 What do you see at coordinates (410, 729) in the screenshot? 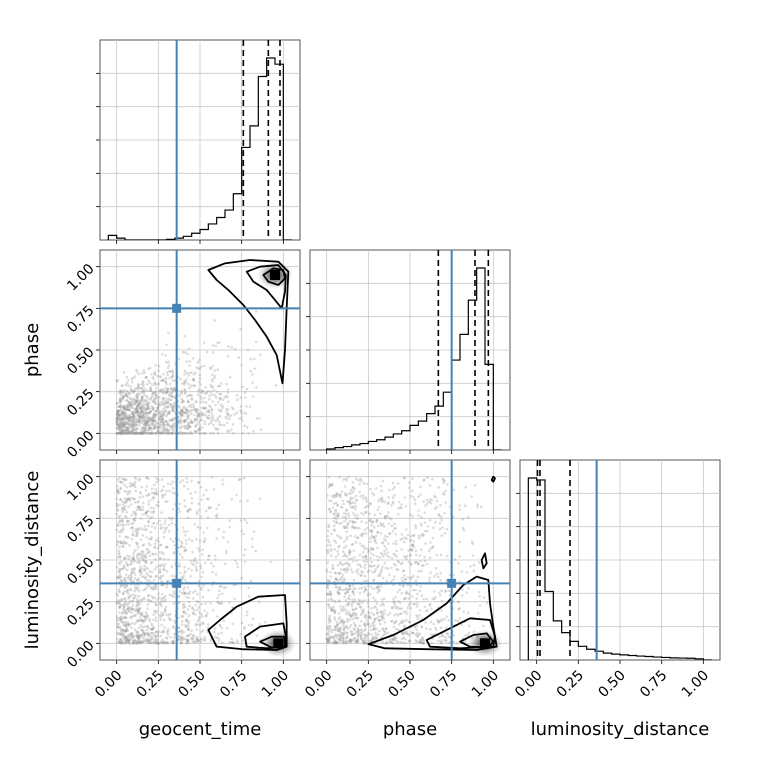
I see `x-axis-label-phase: phase` at bounding box center [410, 729].